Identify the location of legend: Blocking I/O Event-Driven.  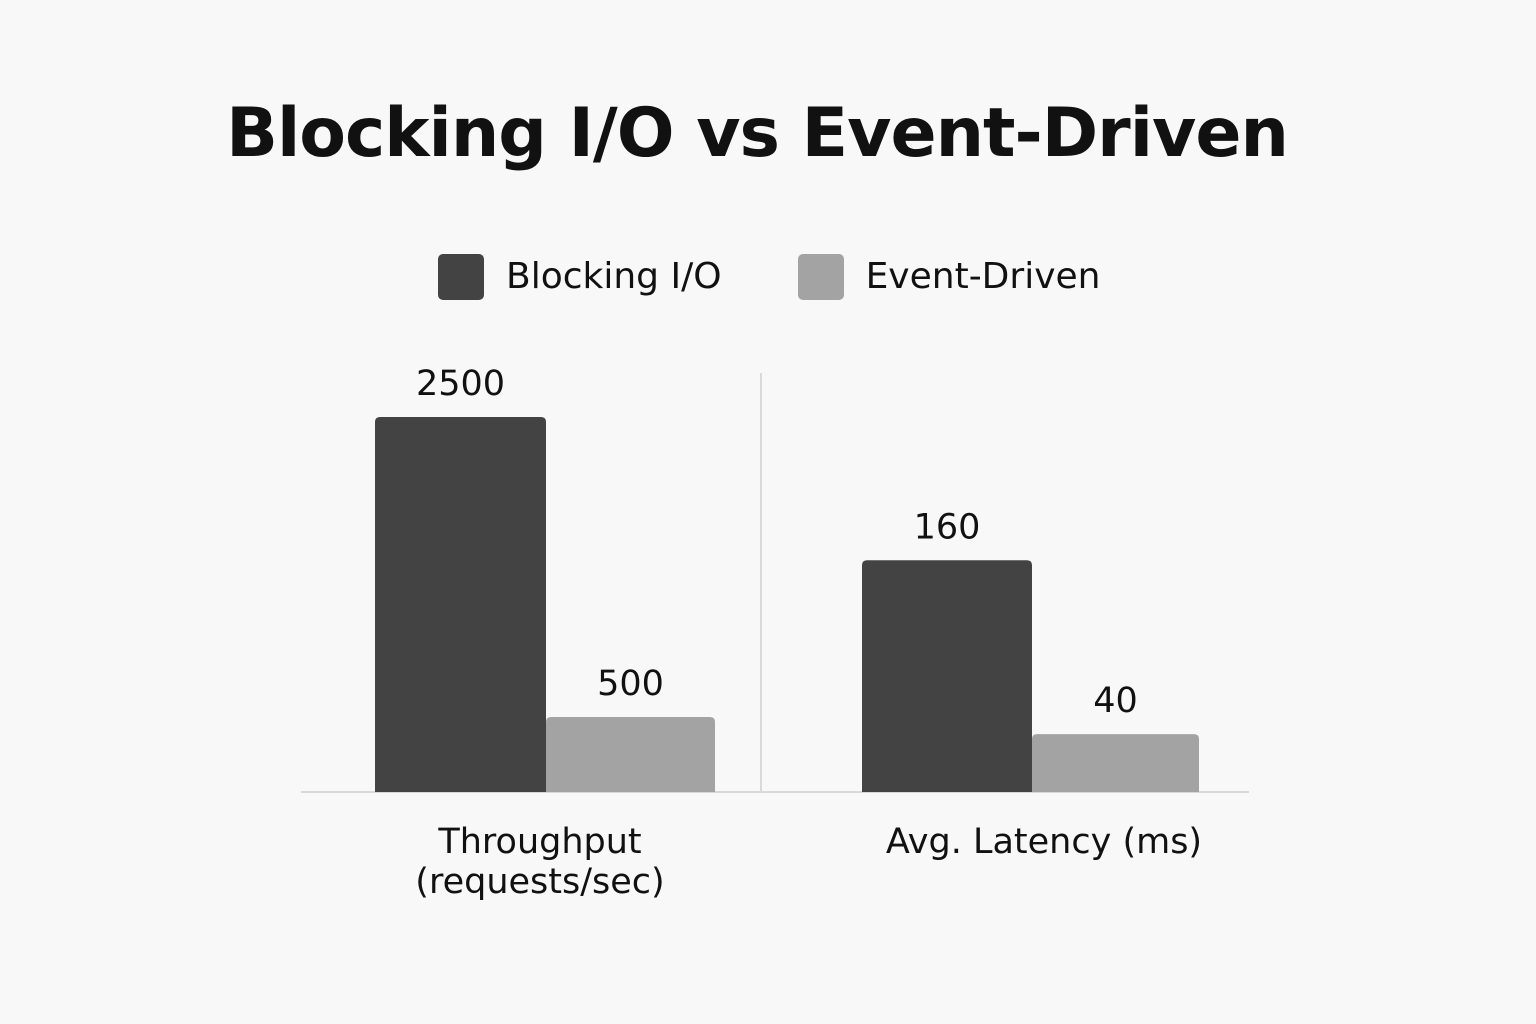
(769, 277).